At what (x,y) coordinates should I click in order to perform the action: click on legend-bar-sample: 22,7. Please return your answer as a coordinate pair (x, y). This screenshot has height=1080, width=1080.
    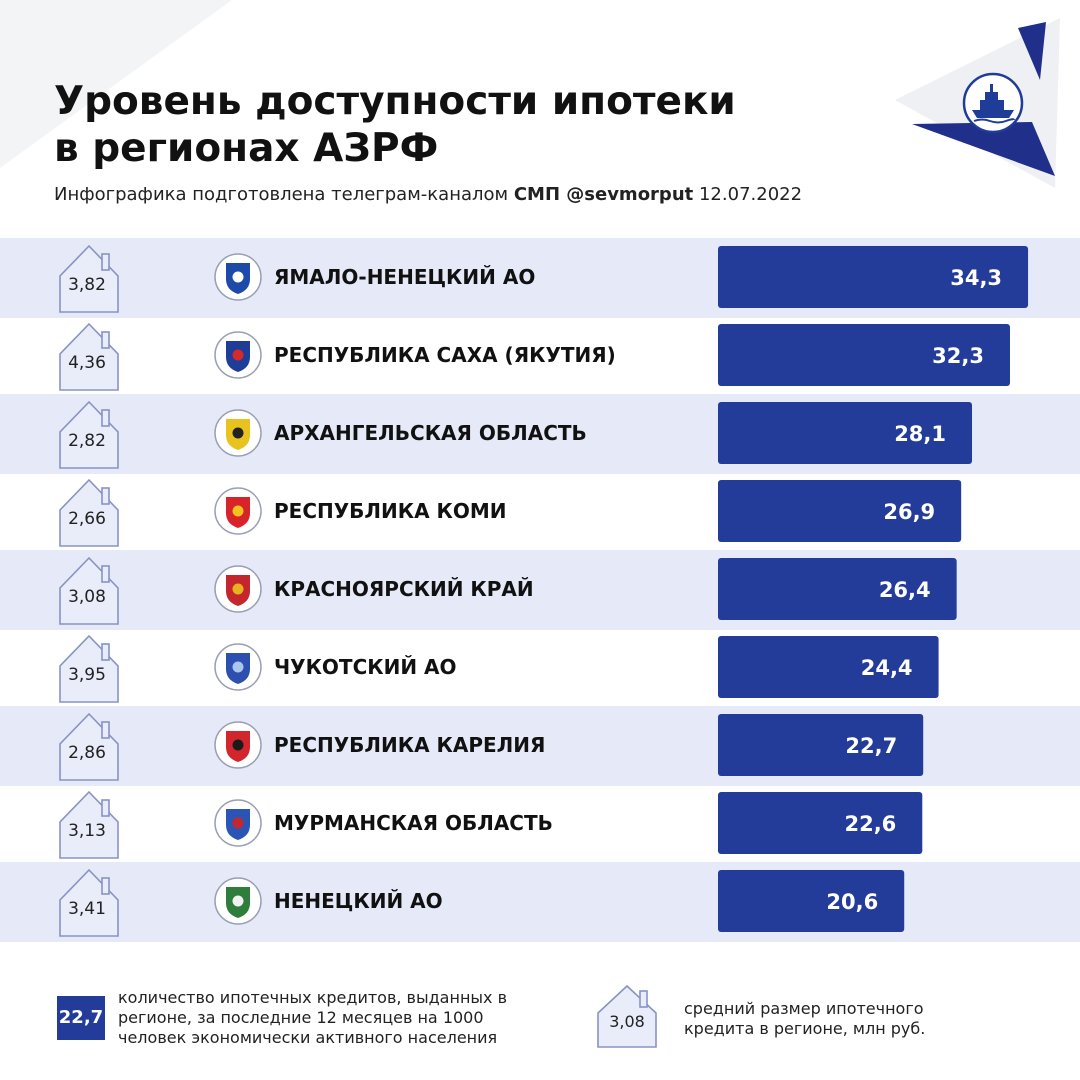
    Looking at the image, I should click on (81, 1018).